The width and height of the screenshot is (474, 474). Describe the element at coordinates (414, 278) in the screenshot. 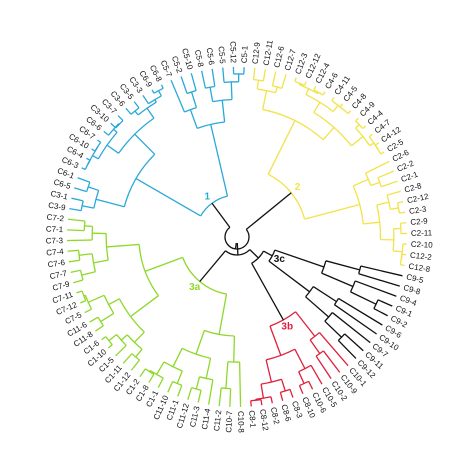

I see `leaf-label: C9-5` at that location.